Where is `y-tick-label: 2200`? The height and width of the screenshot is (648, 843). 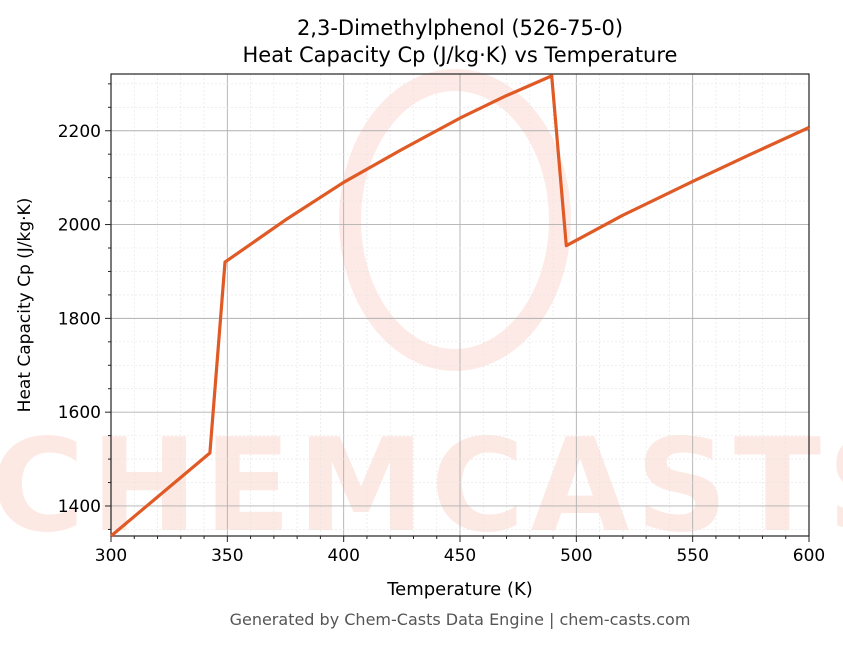
y-tick-label: 2200 is located at coordinates (79, 132).